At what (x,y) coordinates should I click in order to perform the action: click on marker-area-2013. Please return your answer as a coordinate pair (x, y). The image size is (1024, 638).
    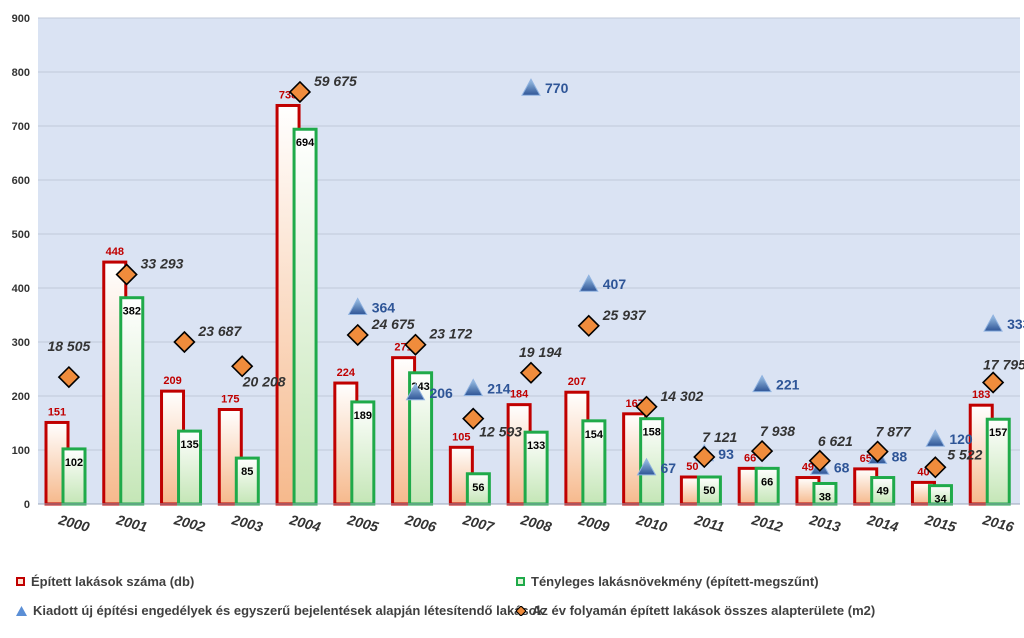
    Looking at the image, I should click on (819, 460).